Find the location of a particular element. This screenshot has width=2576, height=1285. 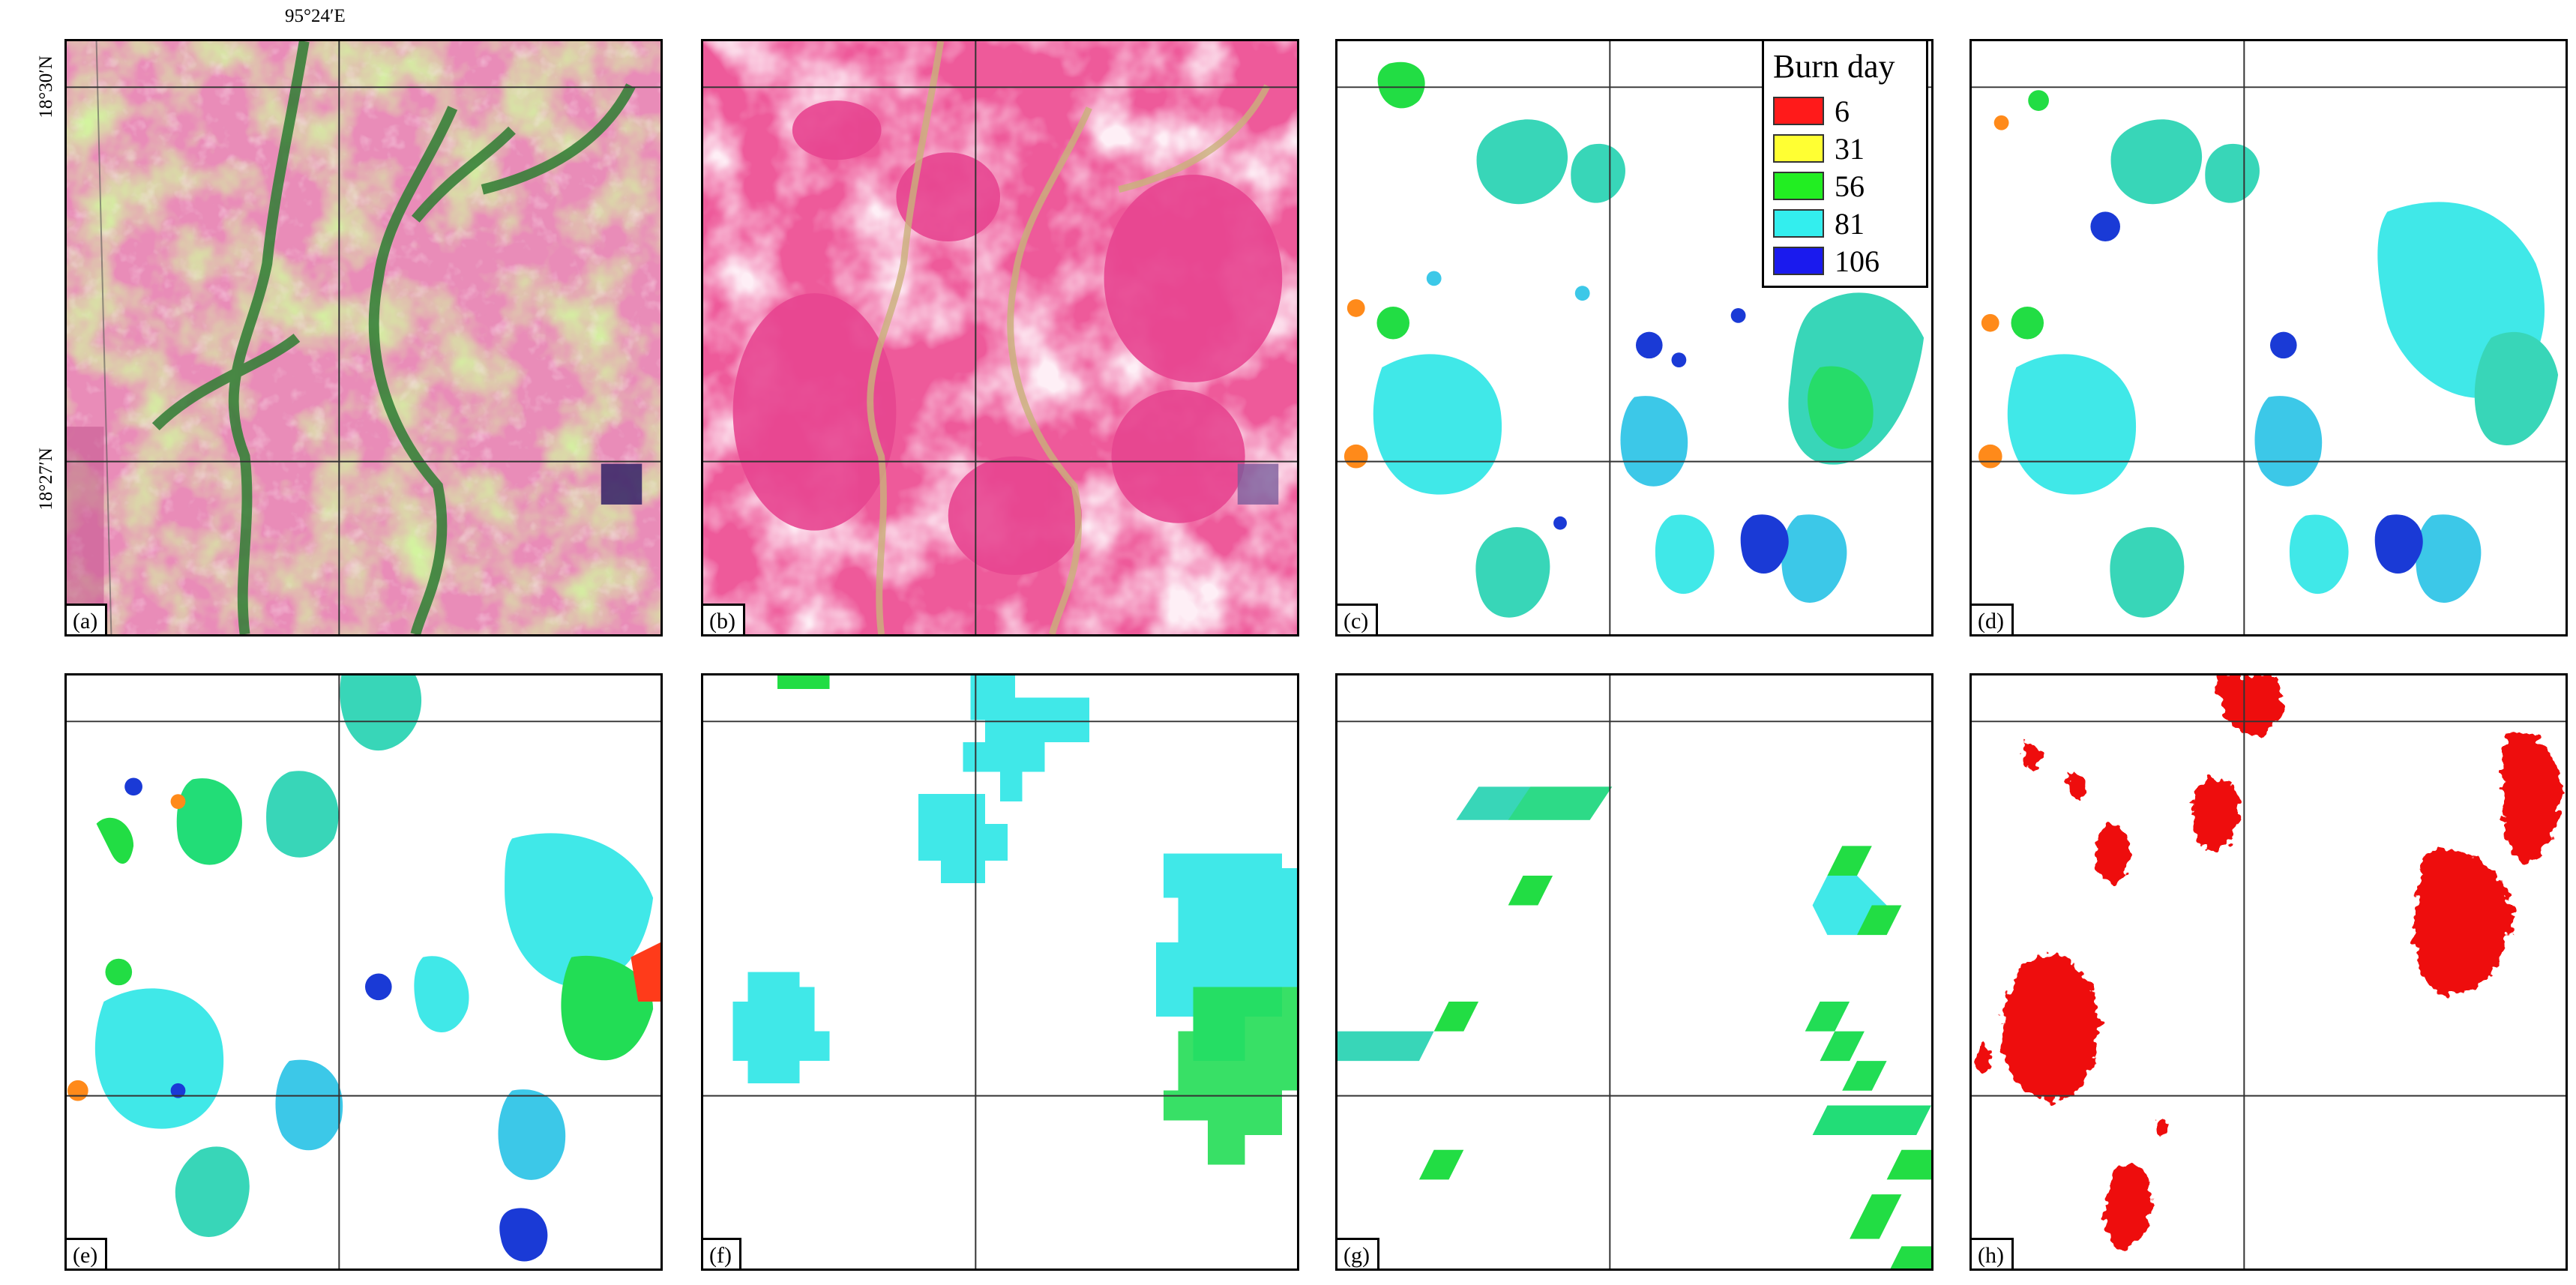

river-corridors-b is located at coordinates (1069, 337).